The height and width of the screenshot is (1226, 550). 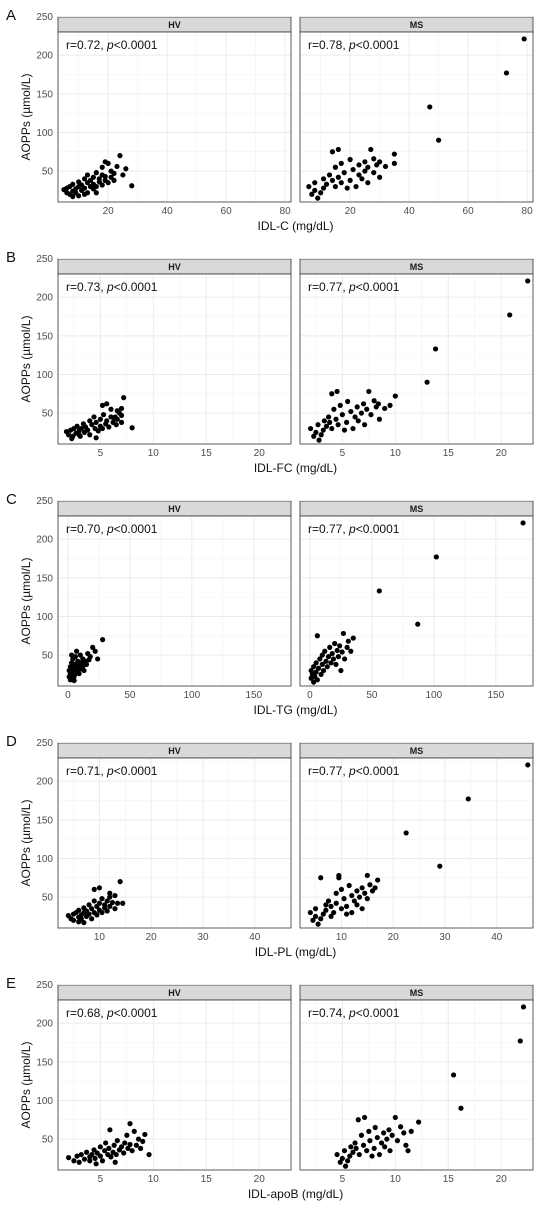 I want to click on y-tick-label: 150, so click(x=44, y=94).